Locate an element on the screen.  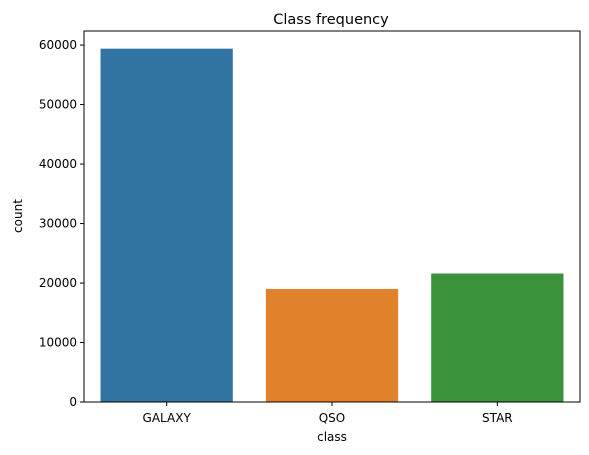
x-axis-ticks: GALAXY QSO STAR is located at coordinates (328, 413).